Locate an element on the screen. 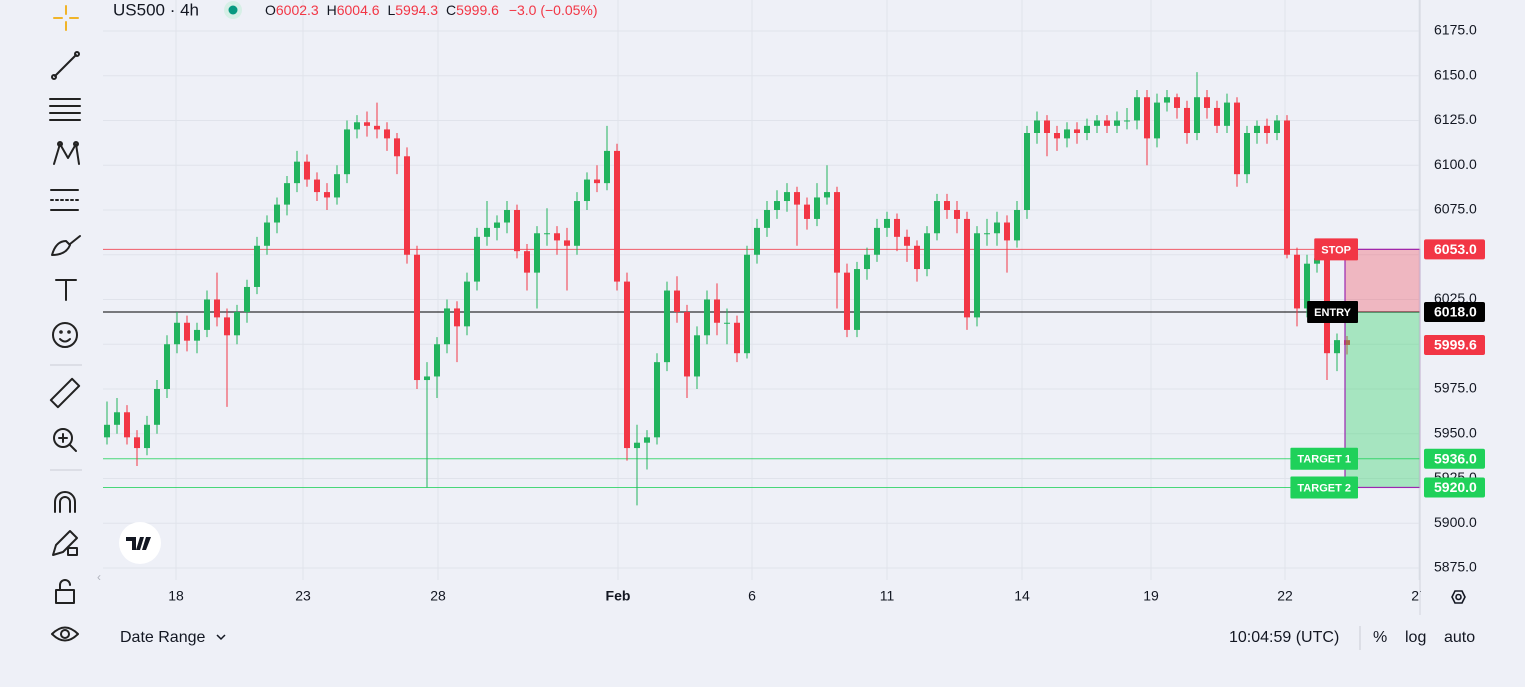 This screenshot has height=687, width=1525. crosshair-icon is located at coordinates (66, 18).